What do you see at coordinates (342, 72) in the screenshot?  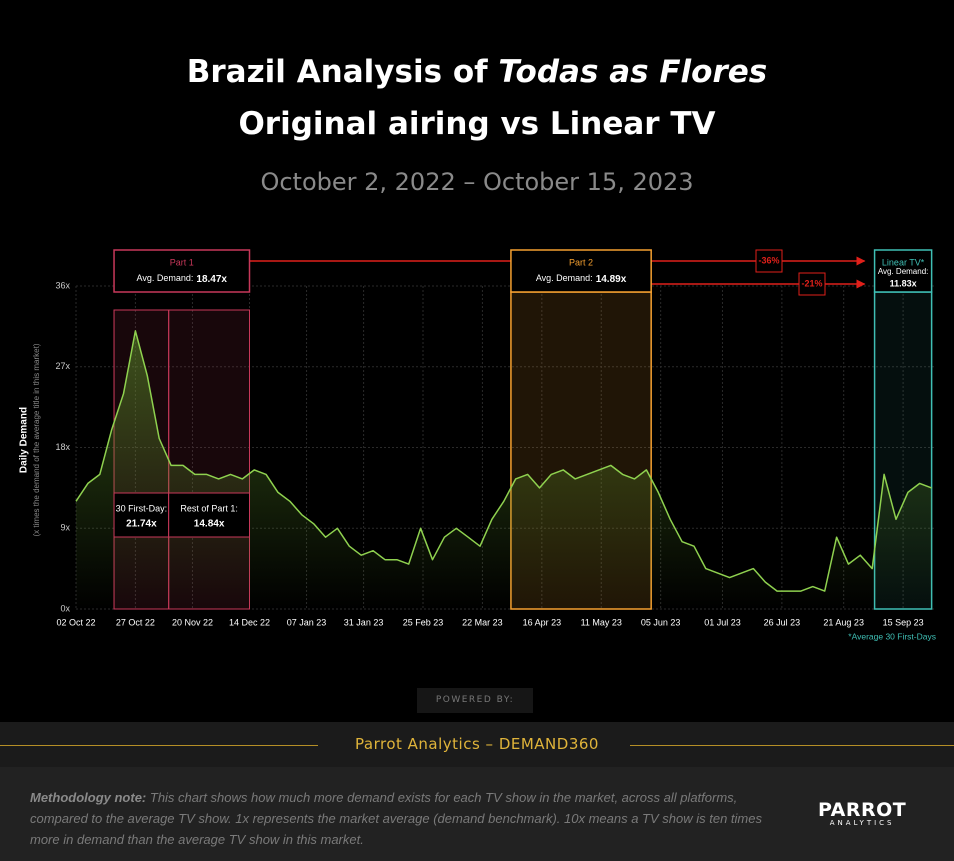 I see `title-prefix: Brazil Analysis of` at bounding box center [342, 72].